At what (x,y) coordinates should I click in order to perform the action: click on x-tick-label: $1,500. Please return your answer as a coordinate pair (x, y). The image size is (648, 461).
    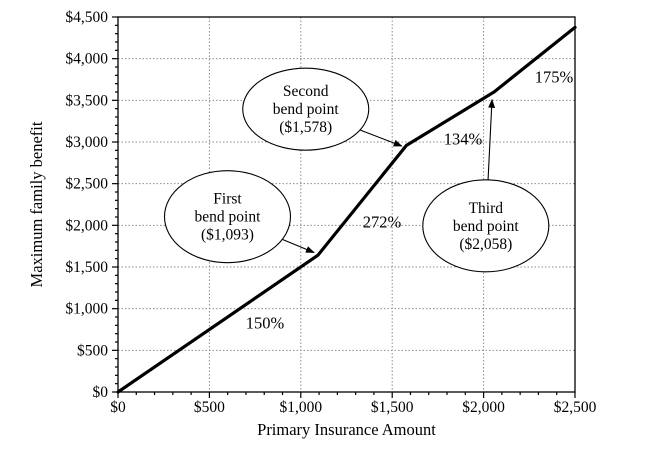
    Looking at the image, I should click on (392, 407).